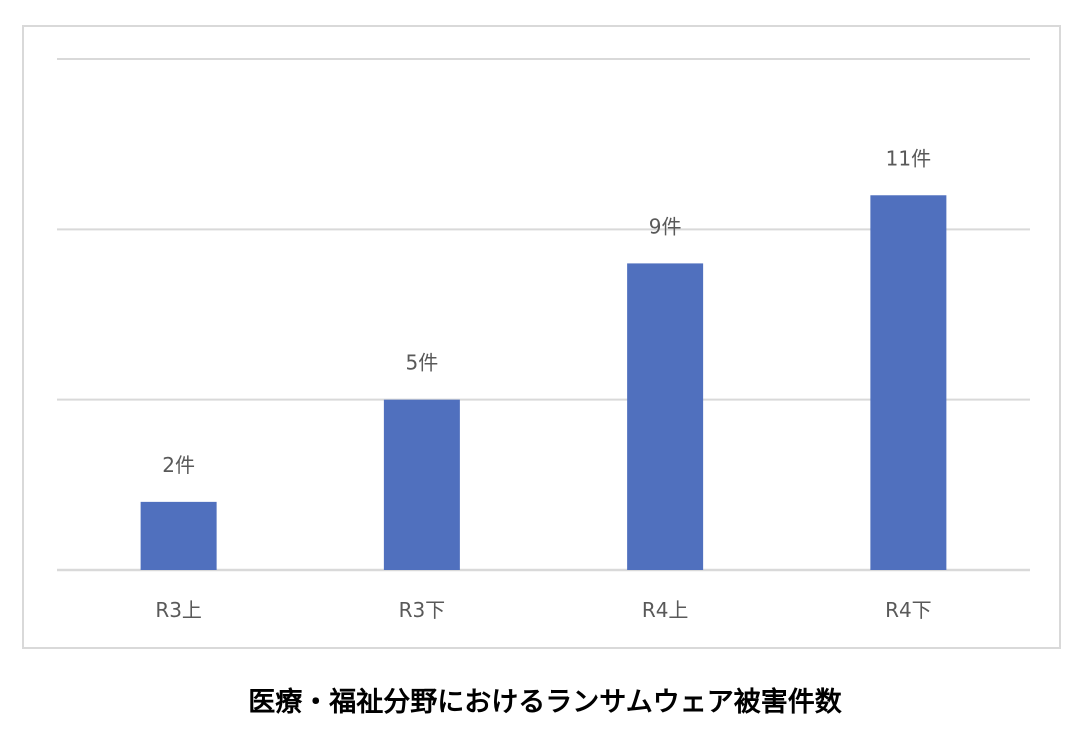  I want to click on data-label: 9件, so click(665, 226).